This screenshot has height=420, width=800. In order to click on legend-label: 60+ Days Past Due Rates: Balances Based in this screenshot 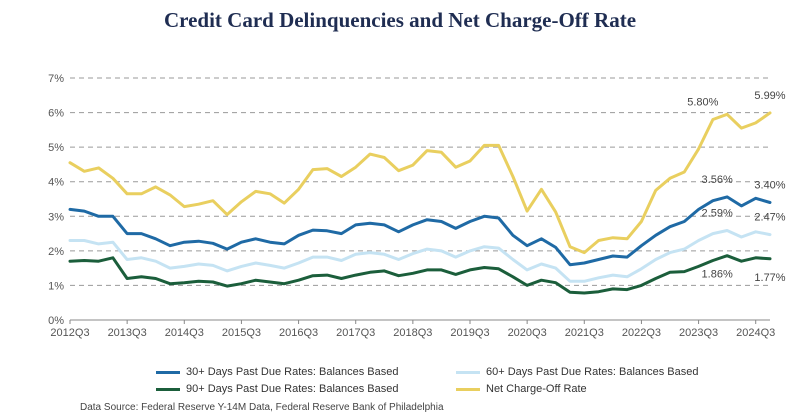, I will do `click(592, 372)`.